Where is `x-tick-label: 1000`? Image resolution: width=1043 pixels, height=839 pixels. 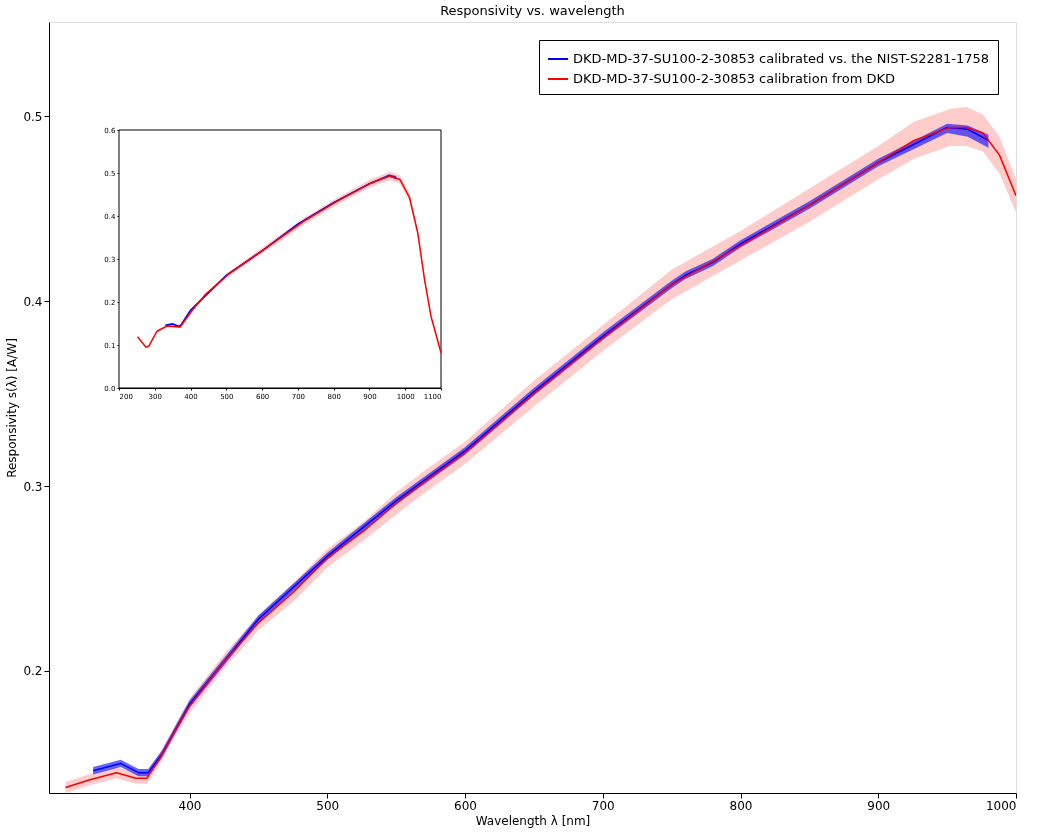 x-tick-label: 1000 is located at coordinates (1001, 805).